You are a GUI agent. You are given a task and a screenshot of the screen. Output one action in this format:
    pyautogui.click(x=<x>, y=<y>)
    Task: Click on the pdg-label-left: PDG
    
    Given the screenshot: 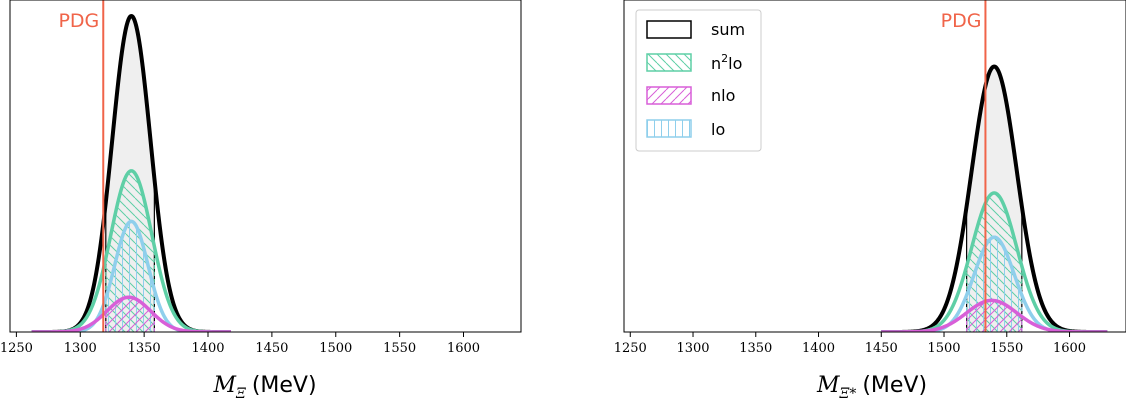 What is the action you would take?
    pyautogui.click(x=78, y=21)
    